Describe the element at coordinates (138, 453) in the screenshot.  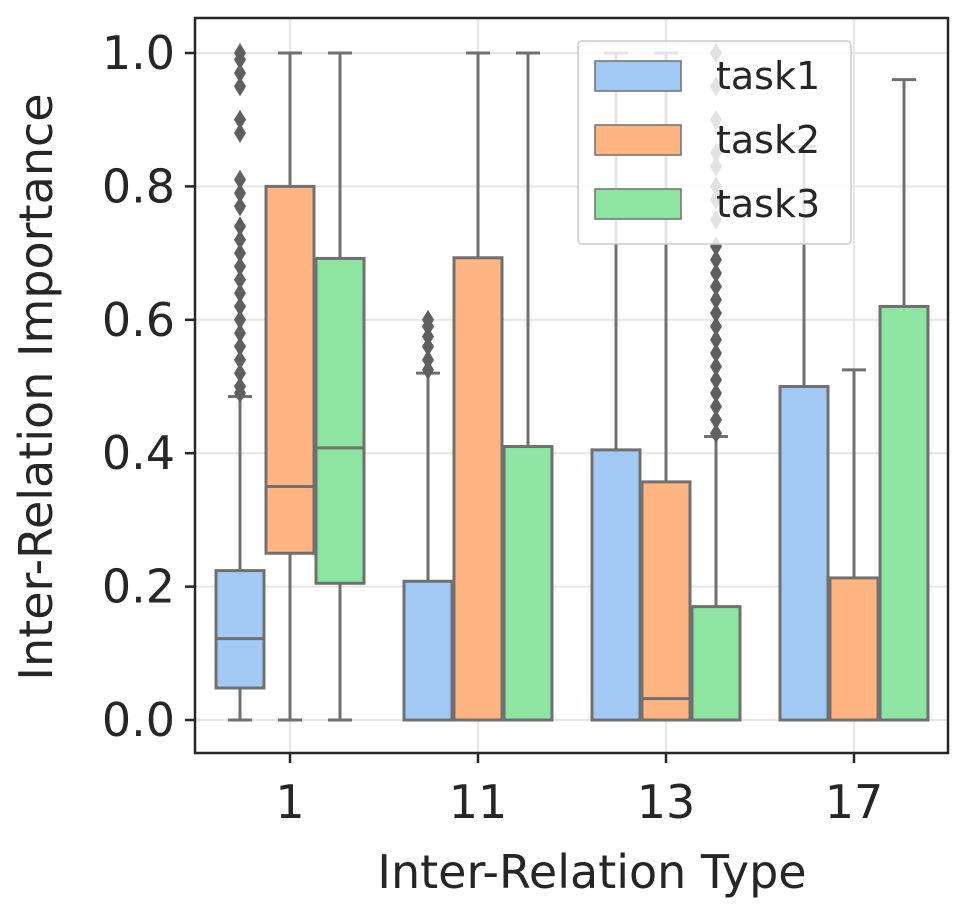
I see `y-tick-label: 0.4` at that location.